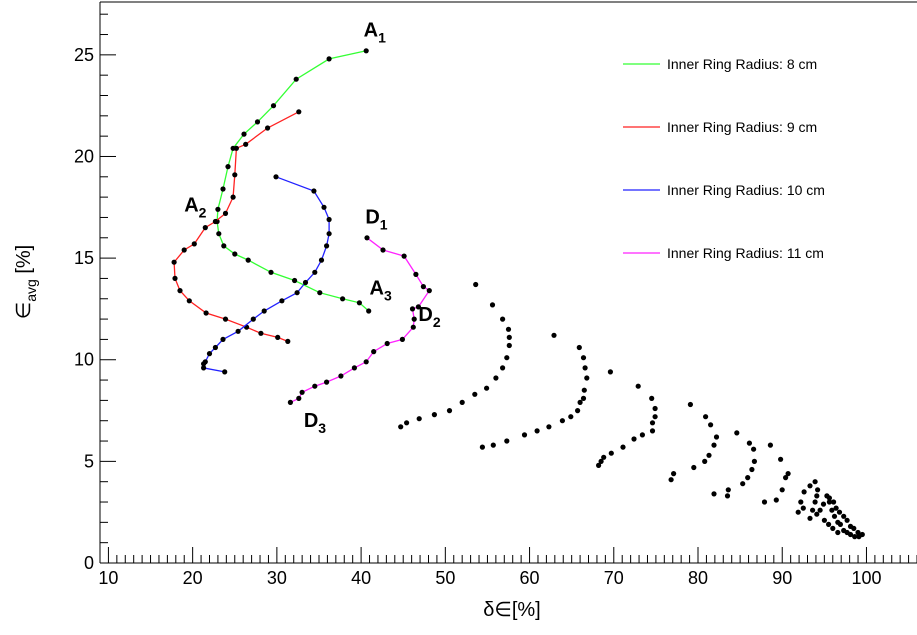 This screenshot has height=635, width=917. Describe the element at coordinates (445, 578) in the screenshot. I see `x-tick-label: 50` at that location.